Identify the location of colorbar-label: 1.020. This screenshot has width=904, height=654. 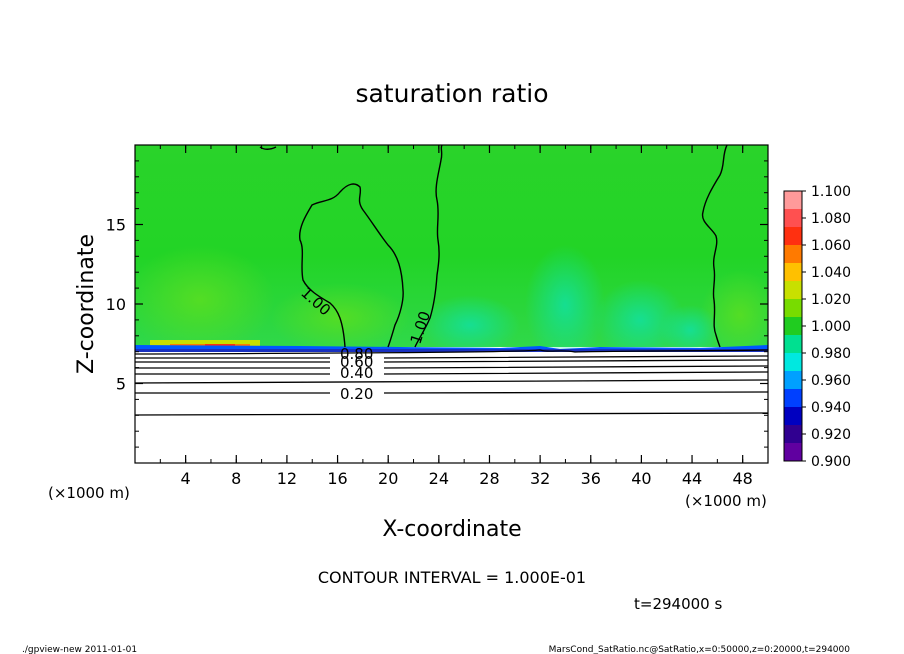
(831, 300).